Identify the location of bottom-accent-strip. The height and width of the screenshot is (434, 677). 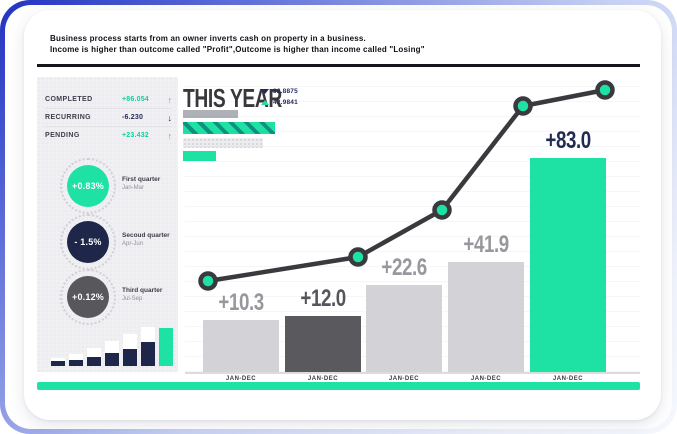
(338, 386).